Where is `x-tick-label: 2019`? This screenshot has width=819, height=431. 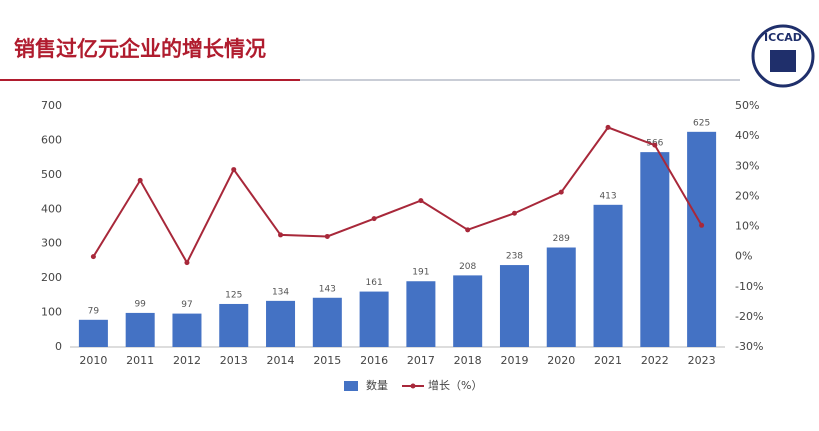 x-tick-label: 2019 is located at coordinates (514, 360).